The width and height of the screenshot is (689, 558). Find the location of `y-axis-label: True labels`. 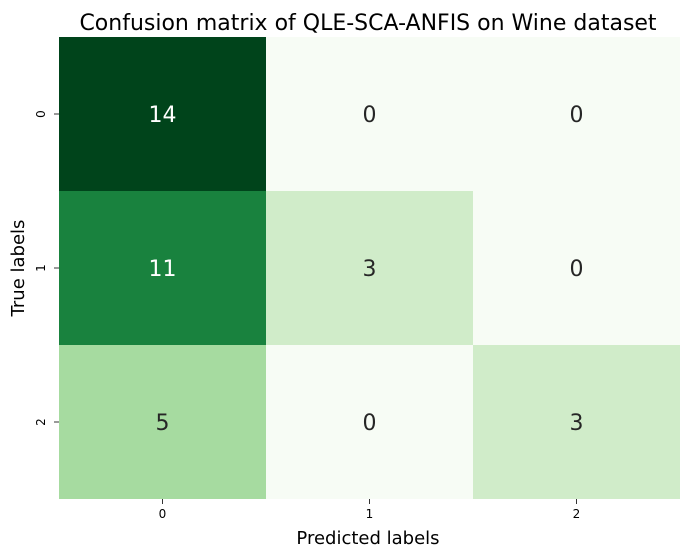

y-axis-label: True labels is located at coordinates (18, 269).